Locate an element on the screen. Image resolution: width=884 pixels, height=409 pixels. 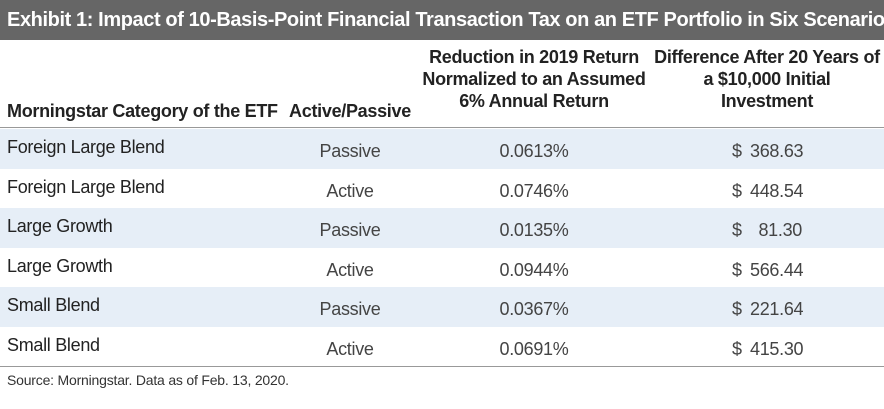
difference-cell: $566.44 is located at coordinates (768, 270).